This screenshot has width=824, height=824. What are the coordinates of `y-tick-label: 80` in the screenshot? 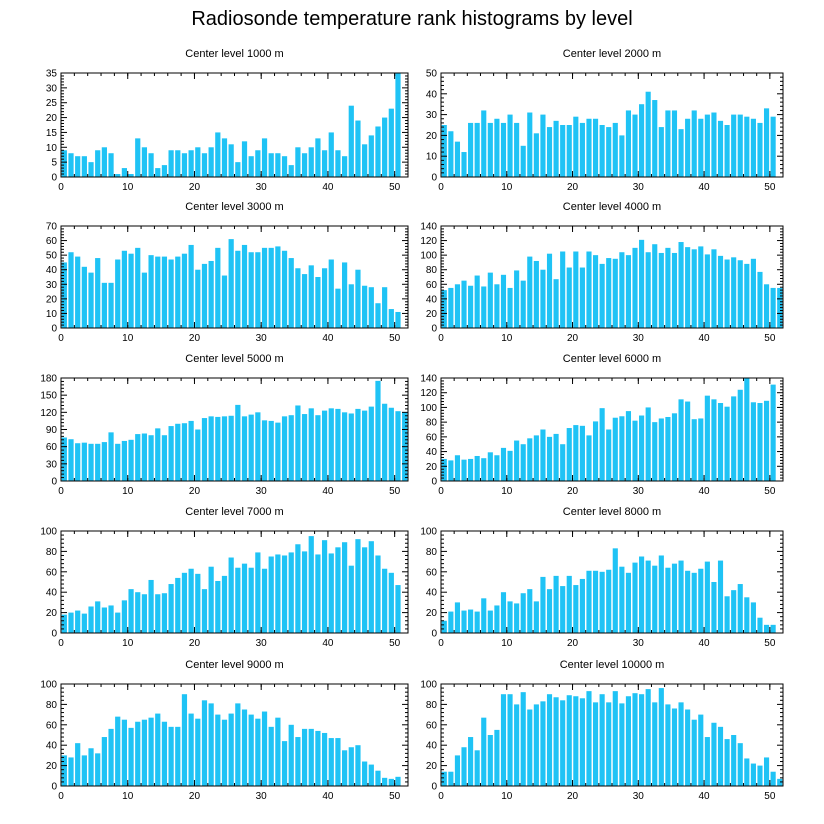 It's located at (432, 270).